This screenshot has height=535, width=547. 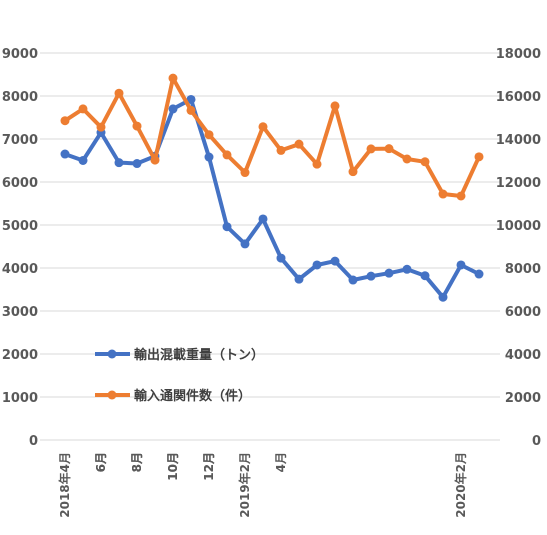 What do you see at coordinates (244, 485) in the screenshot?
I see `x-tick-label: 2019年2月` at bounding box center [244, 485].